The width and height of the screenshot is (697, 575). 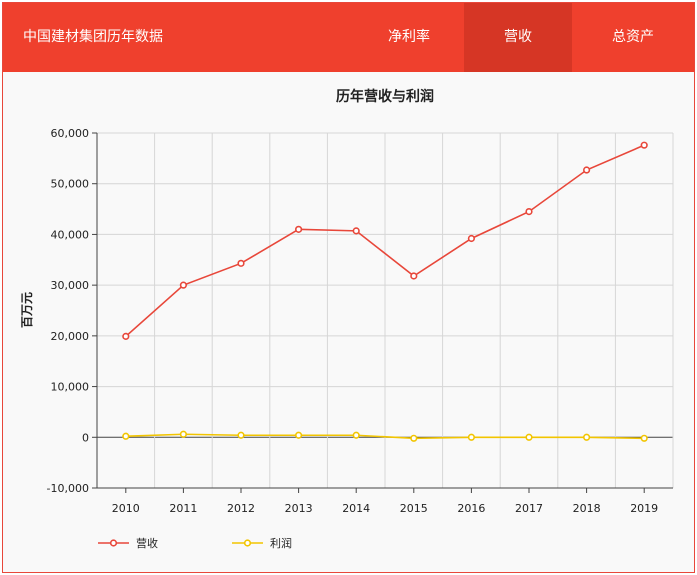 I want to click on y-tick-label: 60,000, so click(x=70, y=133).